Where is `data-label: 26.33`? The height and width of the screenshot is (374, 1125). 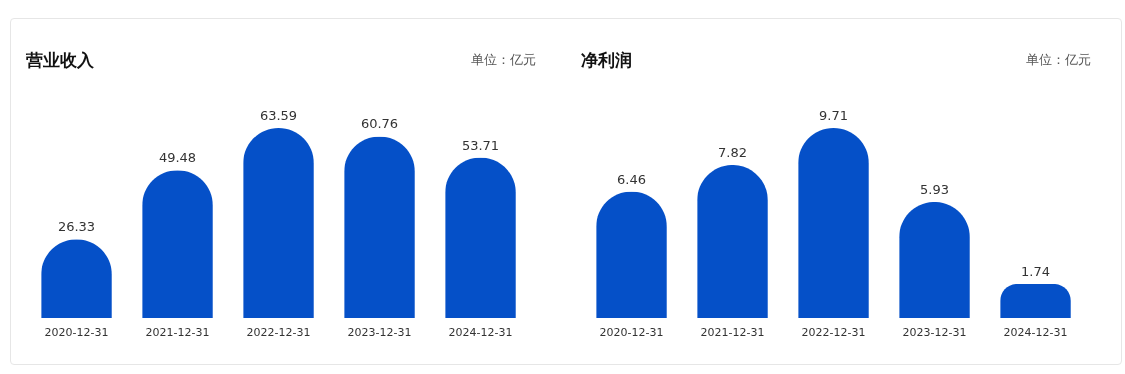 data-label: 26.33 is located at coordinates (76, 227).